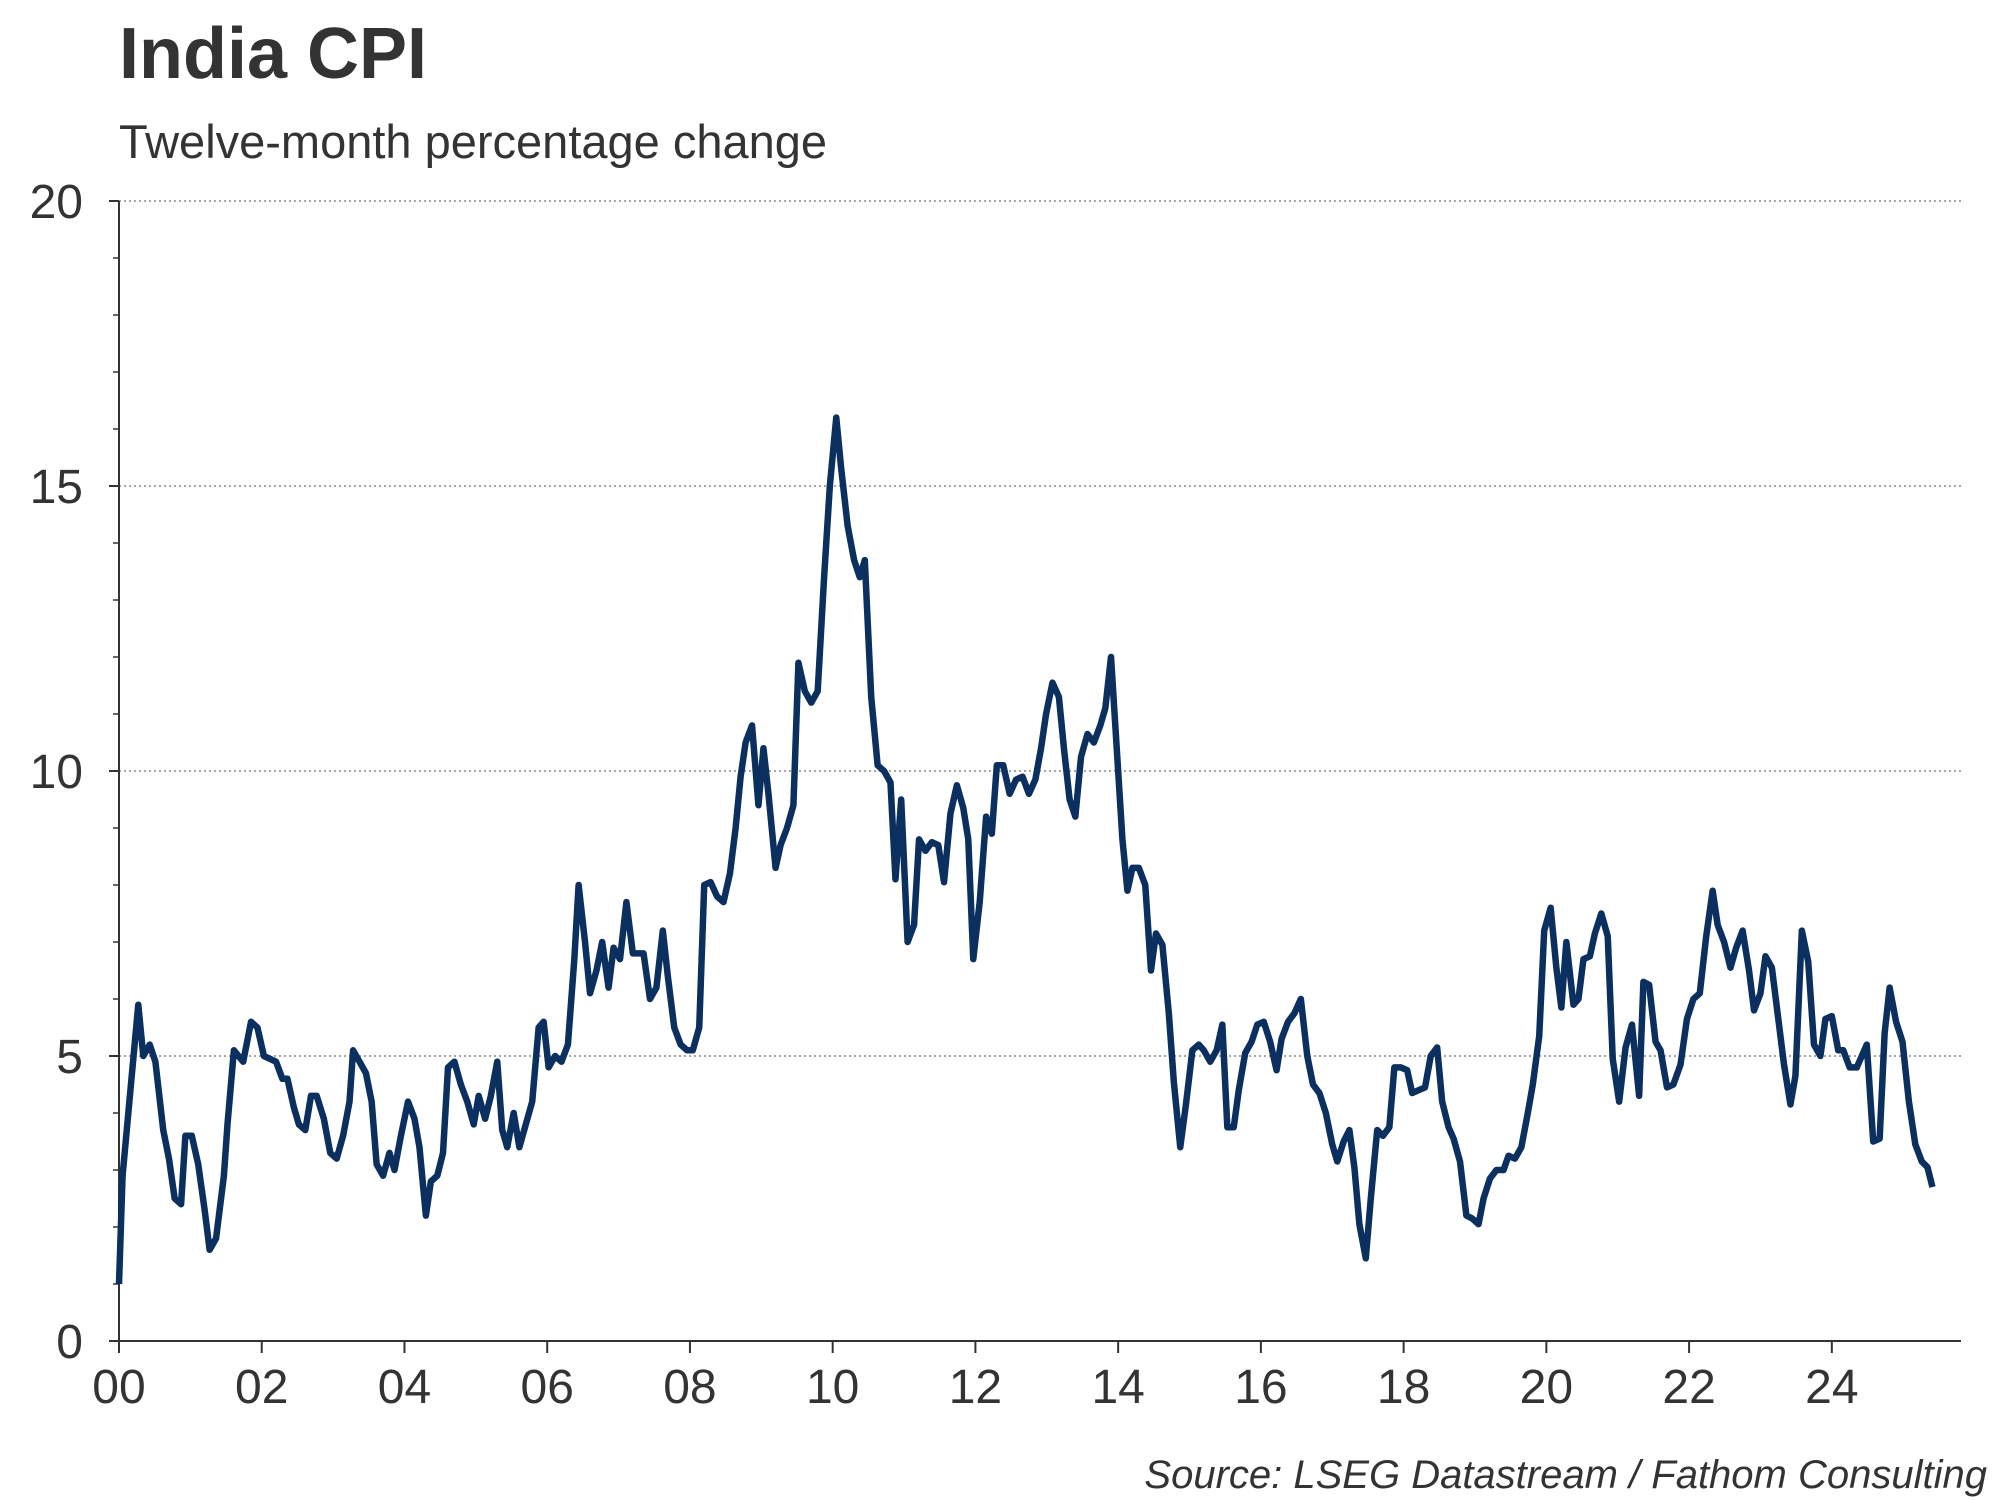 This screenshot has height=1500, width=2000. I want to click on x-tick-label: 20, so click(1546, 1387).